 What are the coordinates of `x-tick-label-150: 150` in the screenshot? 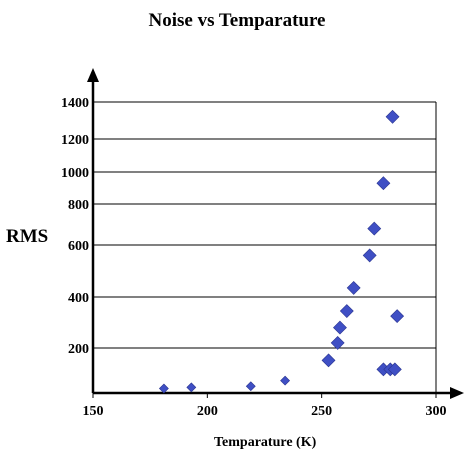 It's located at (93, 411).